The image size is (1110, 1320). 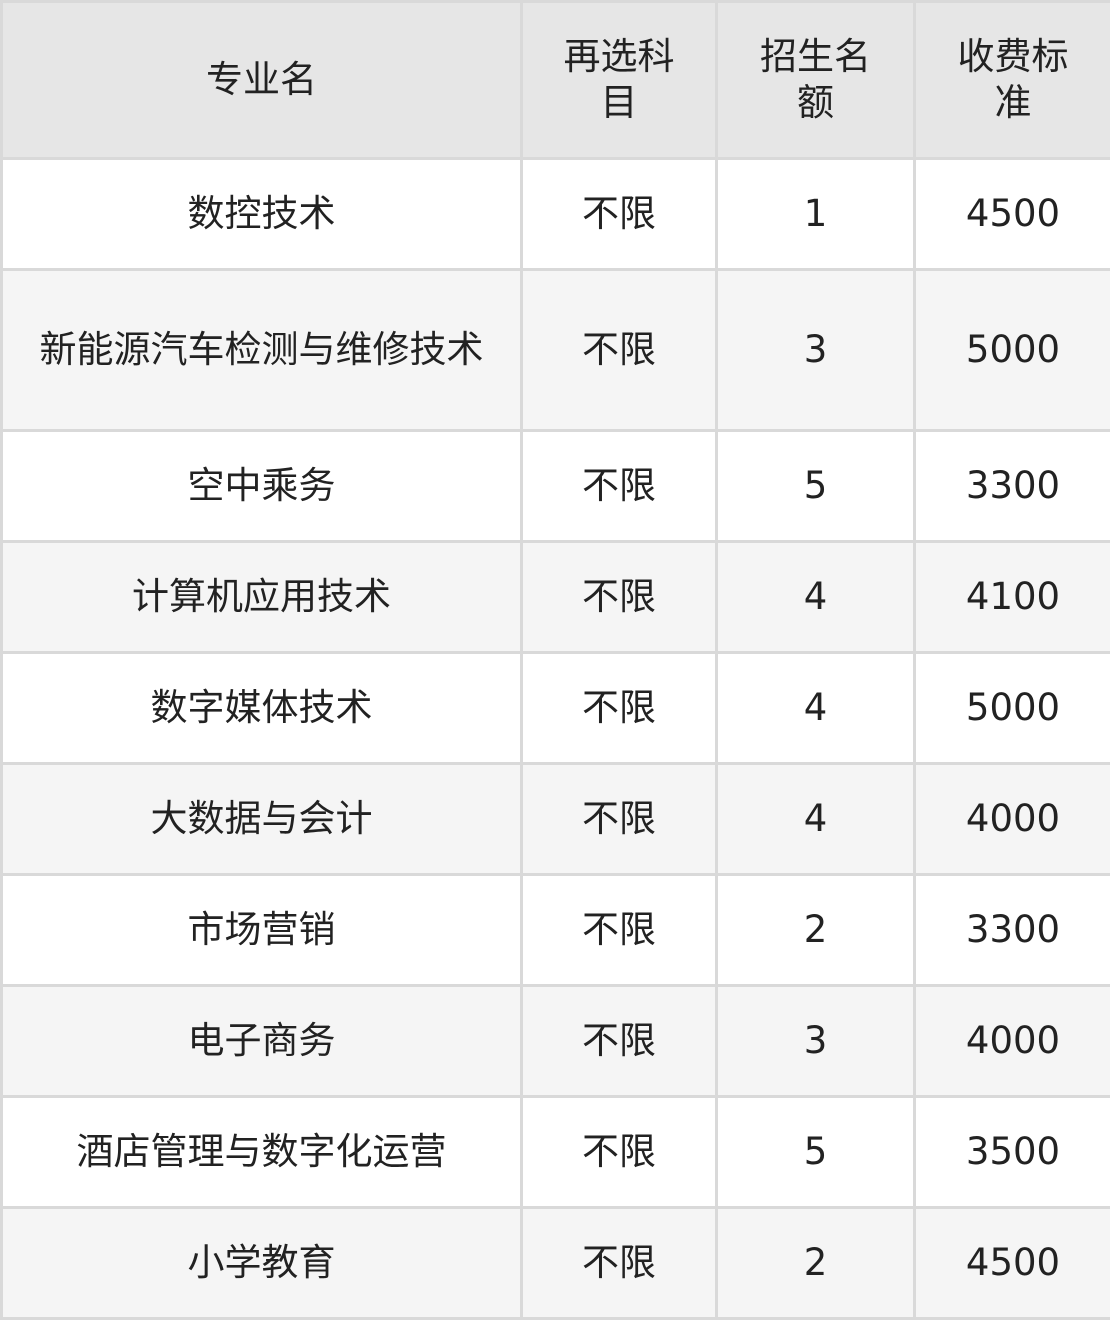 I want to click on table-row: 计算机应用技术 不限 4 4100, so click(x=555, y=597).